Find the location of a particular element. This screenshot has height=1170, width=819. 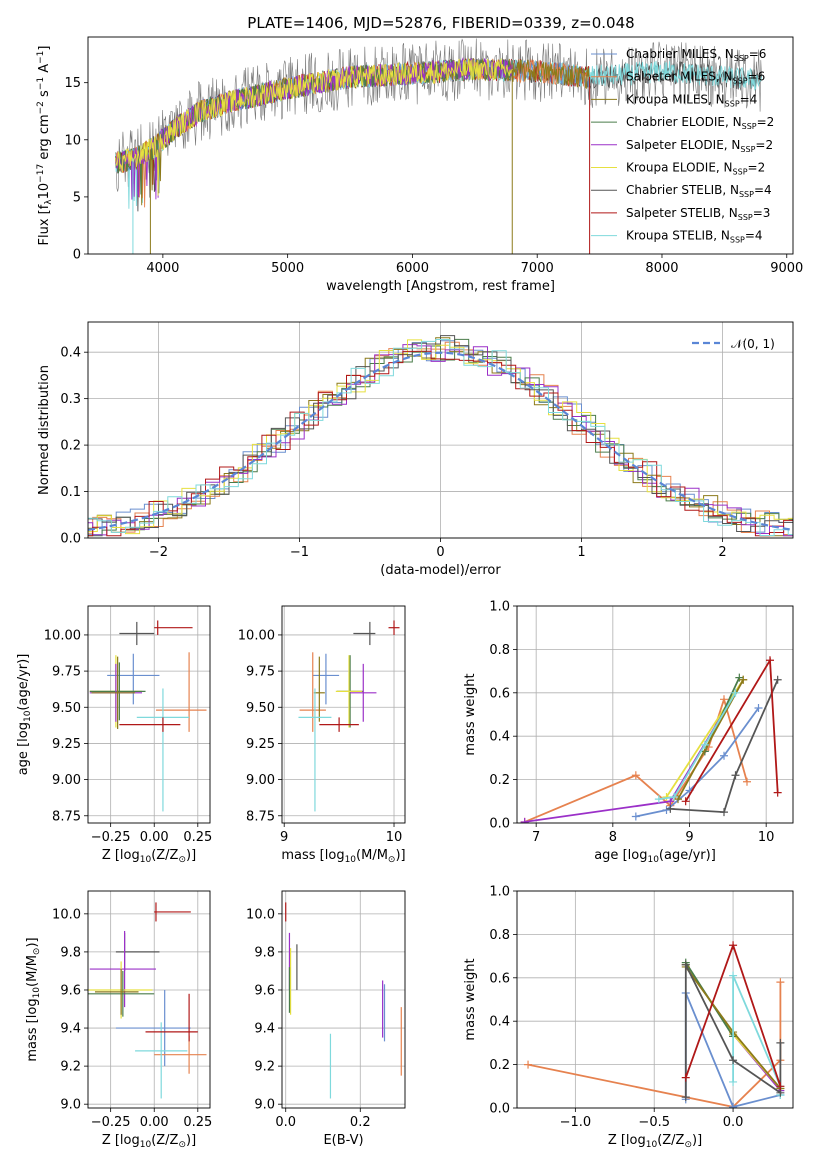

legend-entry-model: Chabrier MILES, N is located at coordinates (680, 54).